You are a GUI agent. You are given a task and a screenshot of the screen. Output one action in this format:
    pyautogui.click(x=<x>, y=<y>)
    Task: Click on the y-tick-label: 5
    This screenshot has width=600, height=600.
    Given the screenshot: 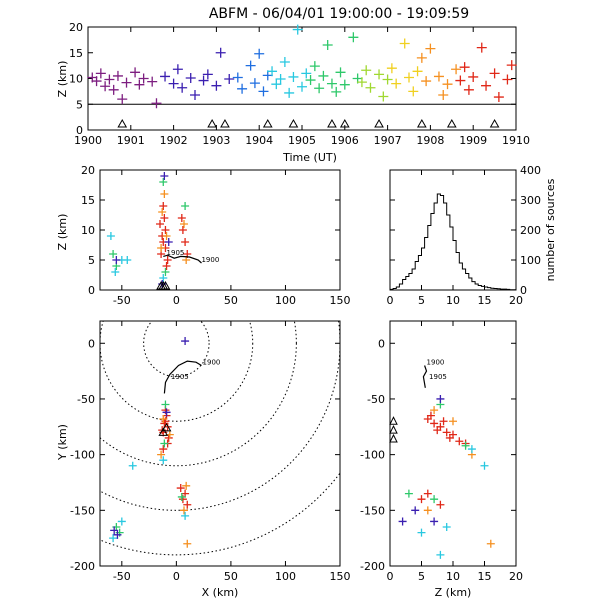 What is the action you would take?
    pyautogui.click(x=91, y=260)
    